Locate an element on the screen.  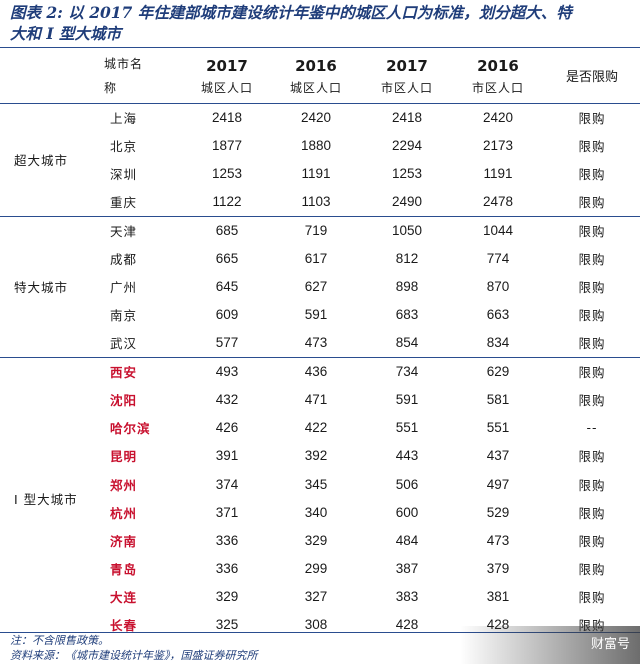
urban-pop-2016: 719 is located at coordinates (316, 230).